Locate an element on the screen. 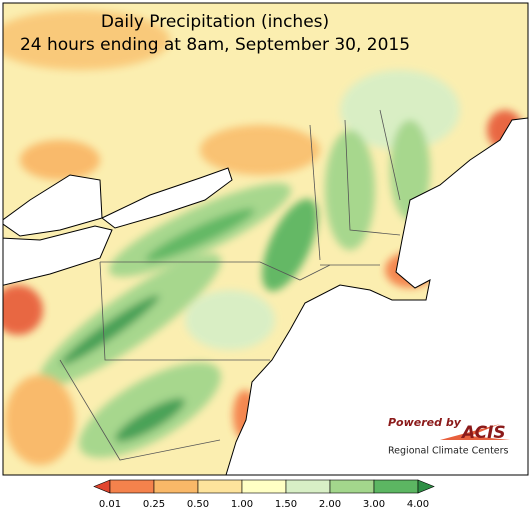  legend-label: 0.01 is located at coordinates (110, 504).